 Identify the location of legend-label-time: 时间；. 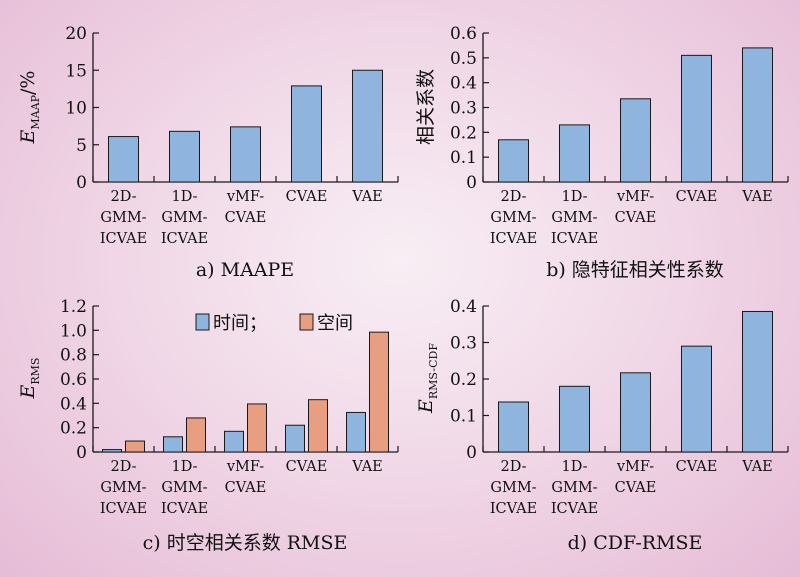
(240, 323).